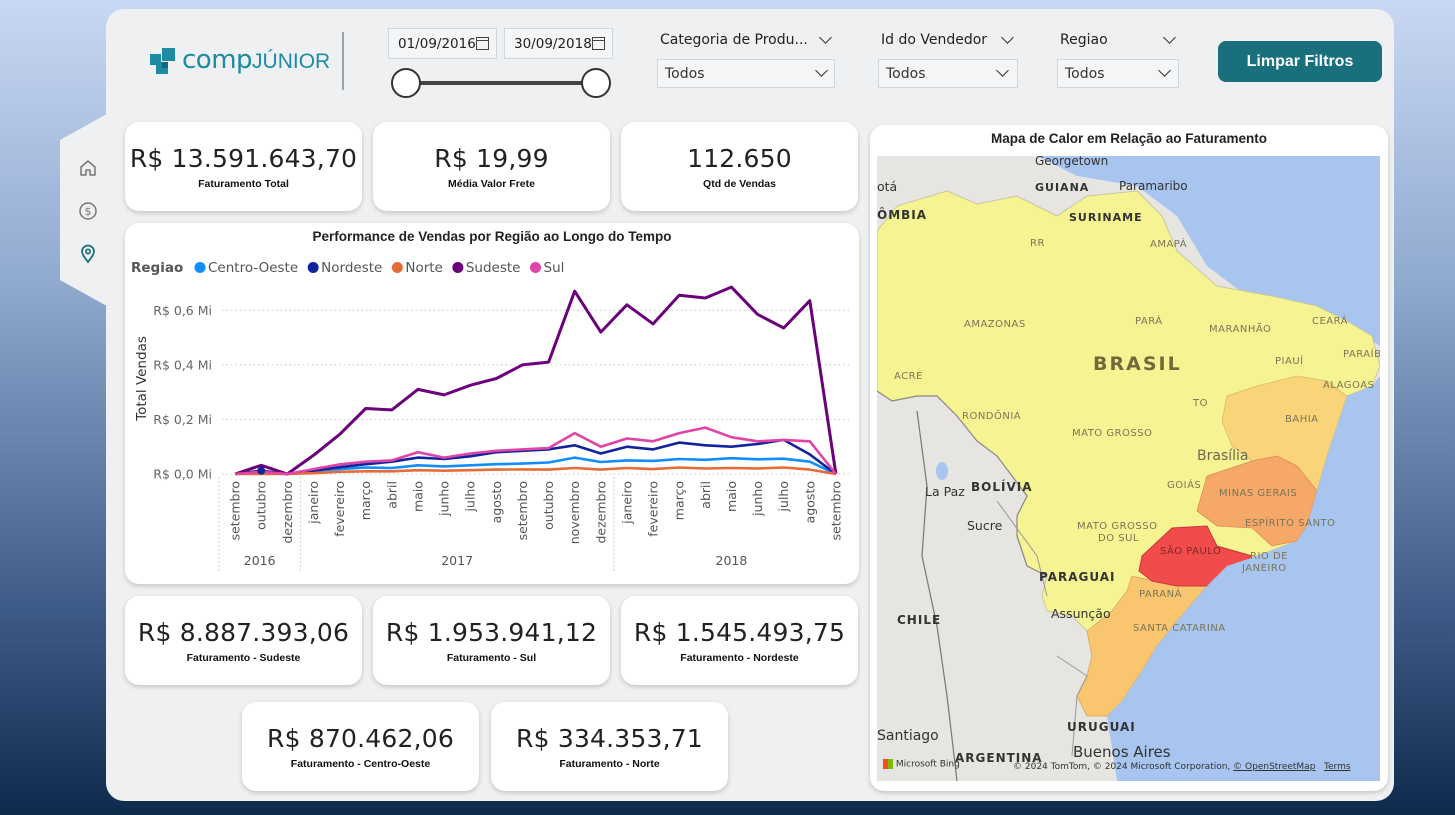  I want to click on y-tick-label: R$ 0,6 Mi, so click(182, 310).